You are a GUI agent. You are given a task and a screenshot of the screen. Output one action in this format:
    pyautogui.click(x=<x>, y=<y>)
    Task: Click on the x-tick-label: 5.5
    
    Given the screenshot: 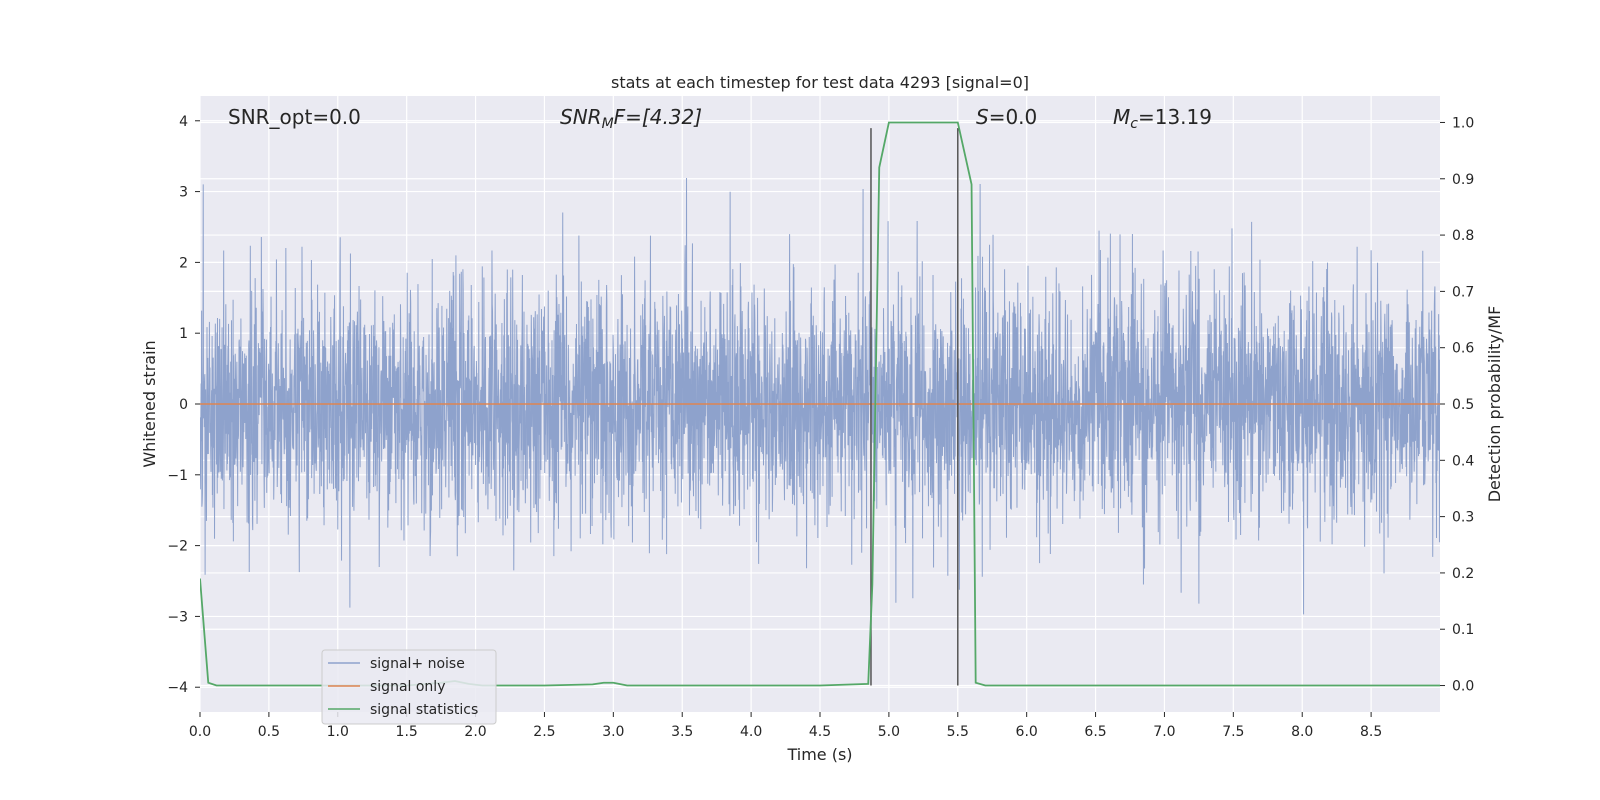 What is the action you would take?
    pyautogui.click(x=958, y=732)
    